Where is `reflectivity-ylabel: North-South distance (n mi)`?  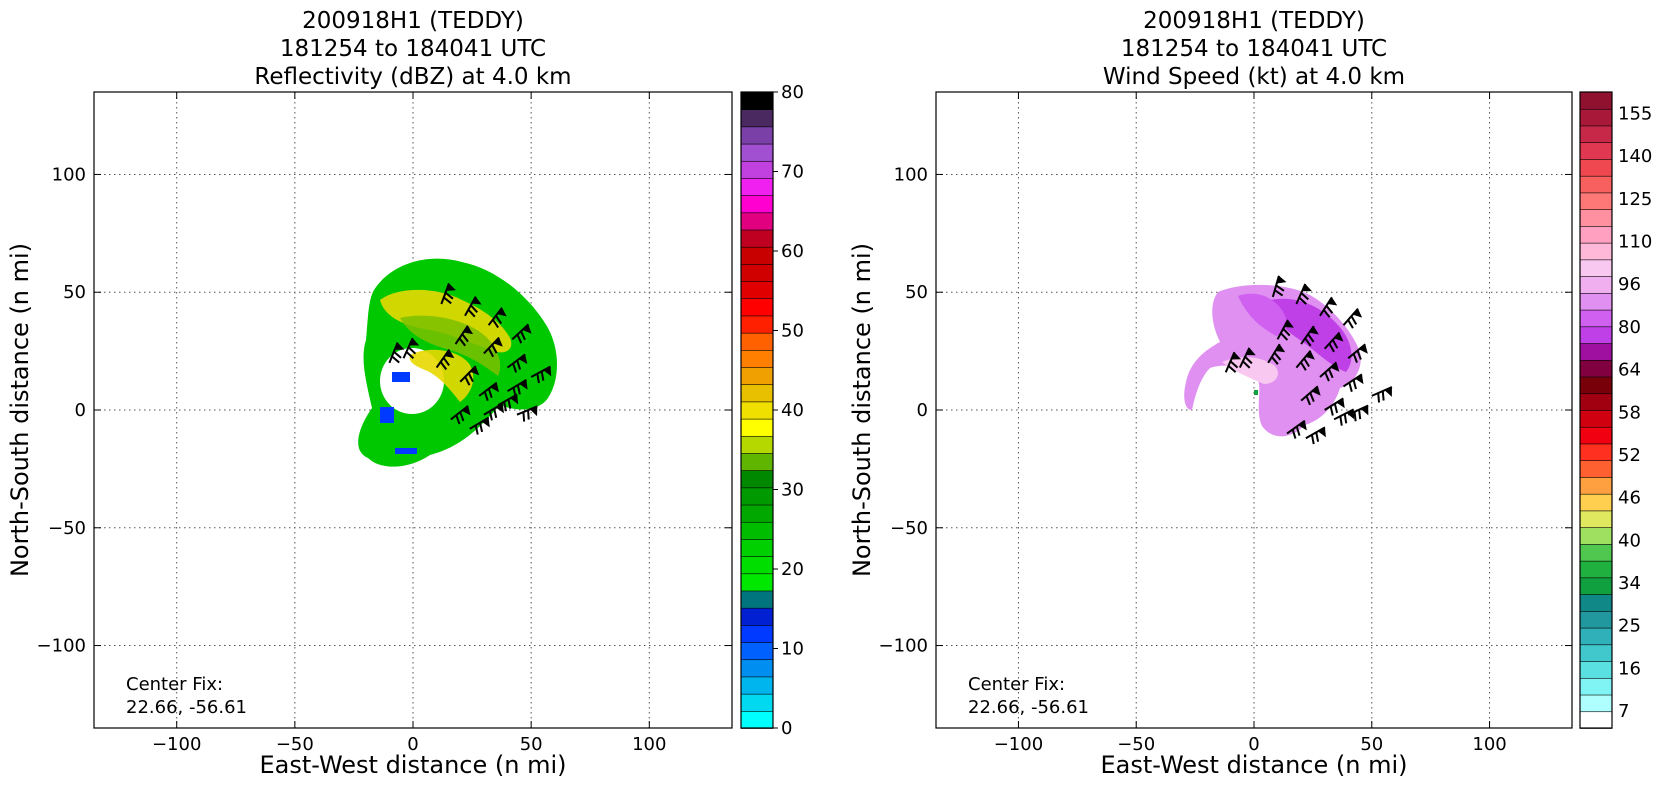
reflectivity-ylabel: North-South distance (n mi) is located at coordinates (20, 410).